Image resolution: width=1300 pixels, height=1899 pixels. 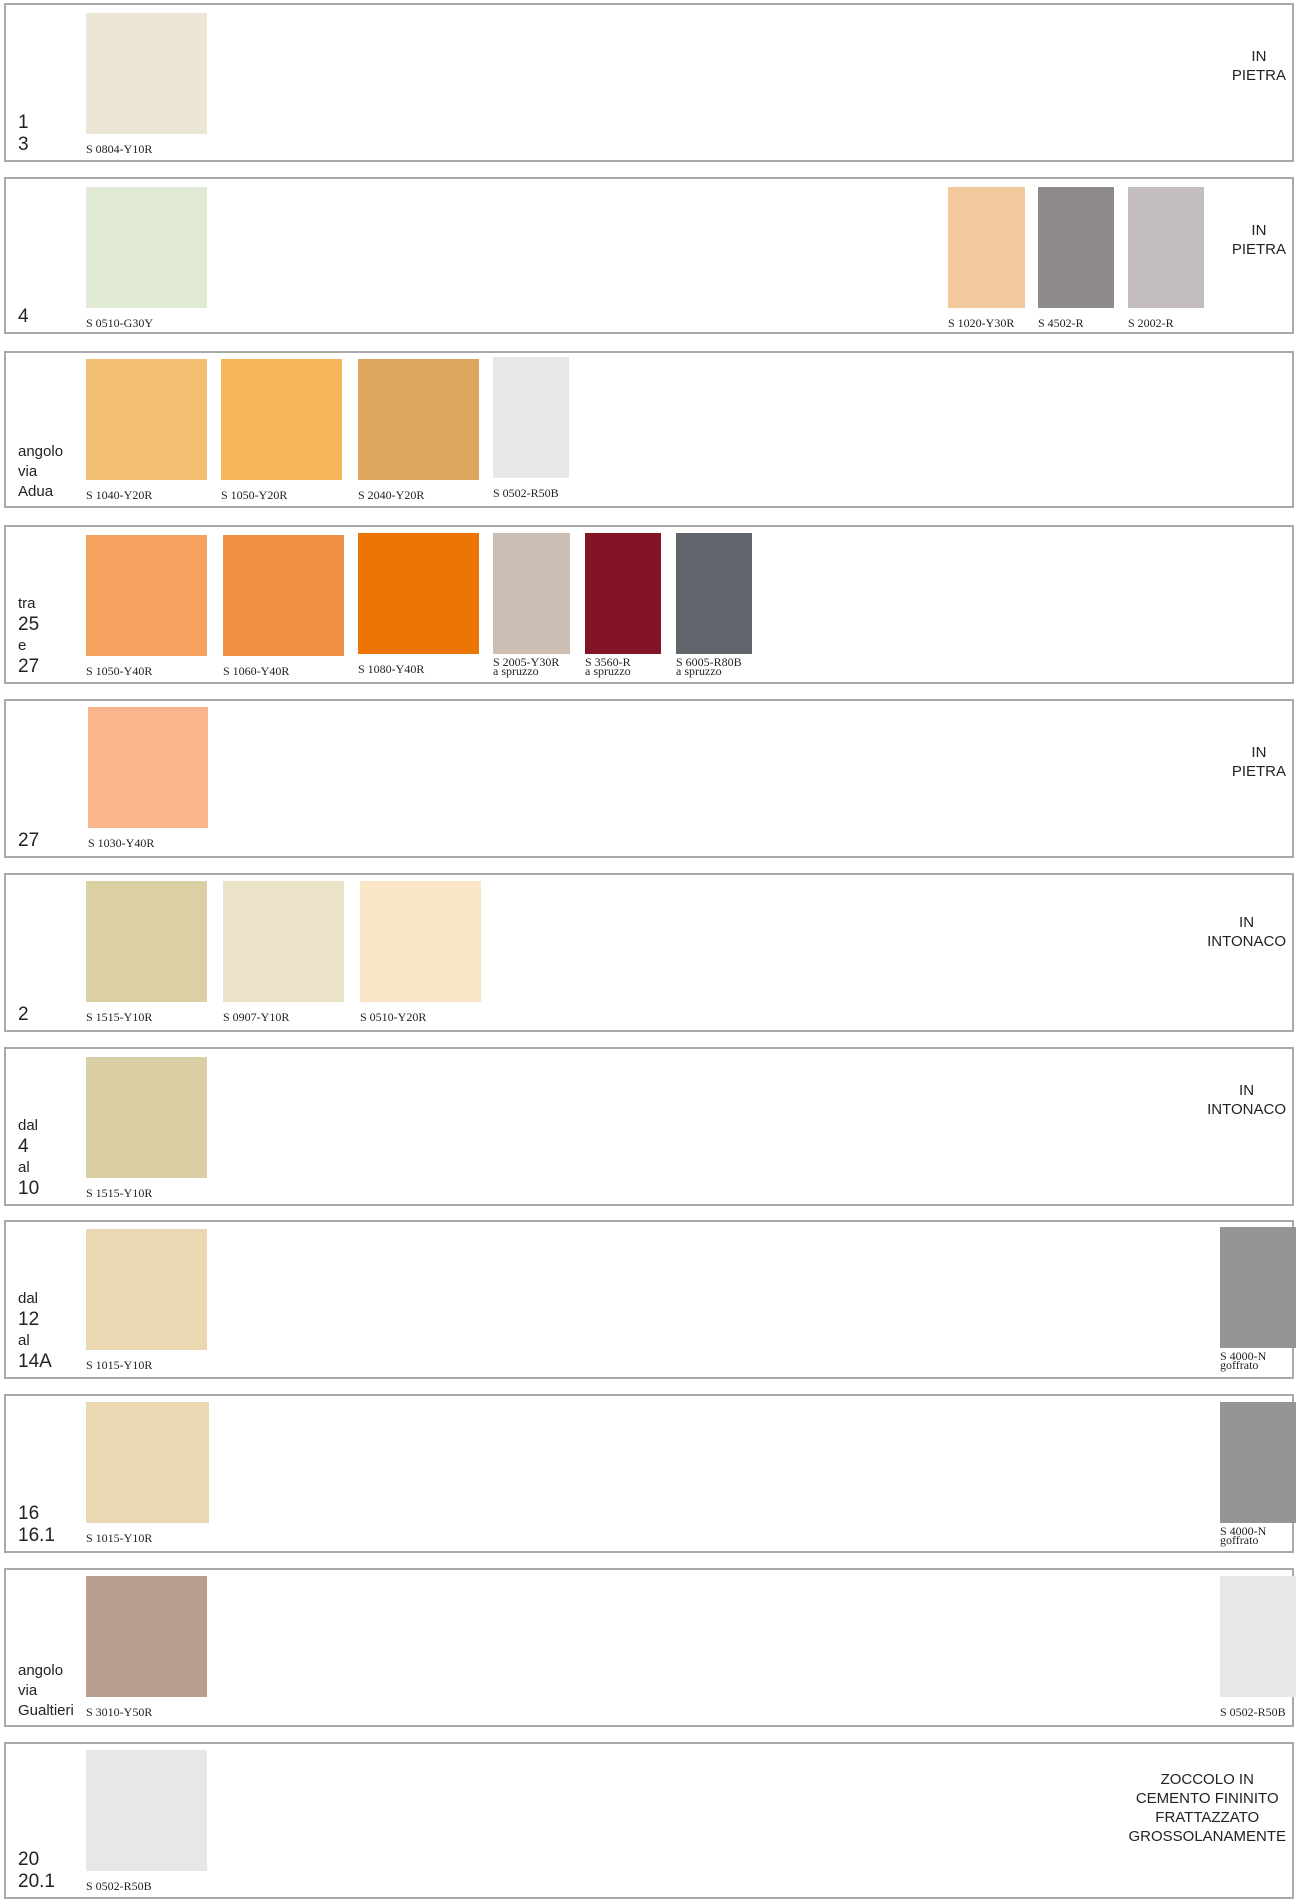 I want to click on color-swatch: S 1030-Y40R, so click(x=148, y=781).